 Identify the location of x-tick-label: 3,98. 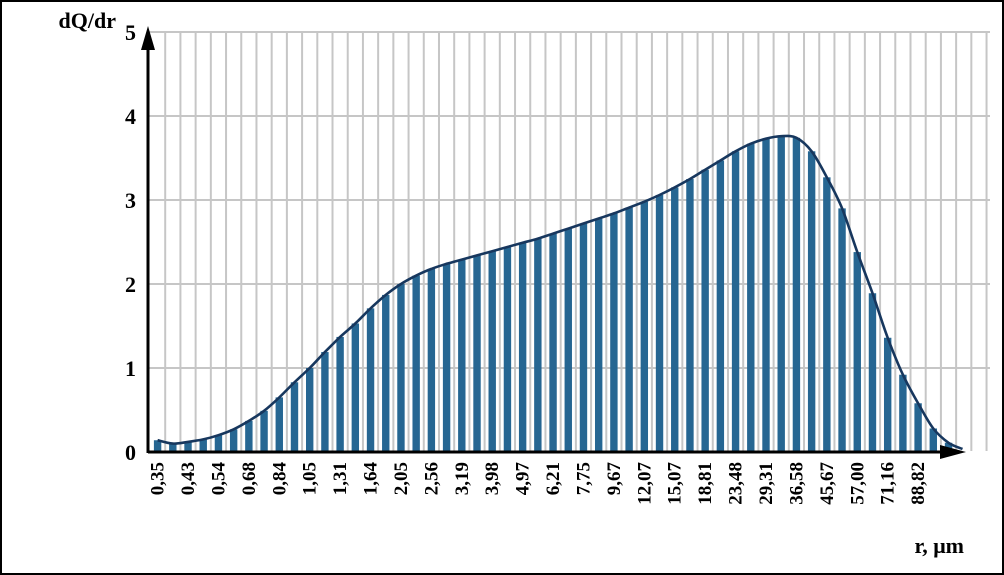
(492, 478).